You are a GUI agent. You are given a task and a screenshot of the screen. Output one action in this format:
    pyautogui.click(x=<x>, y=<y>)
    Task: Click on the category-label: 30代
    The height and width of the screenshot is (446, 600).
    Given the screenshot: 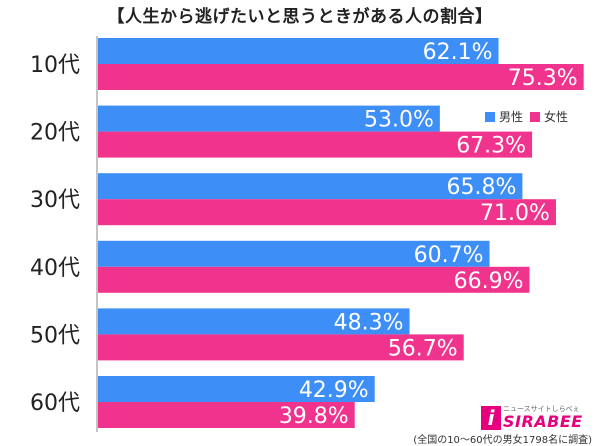 What is the action you would take?
    pyautogui.click(x=55, y=200)
    